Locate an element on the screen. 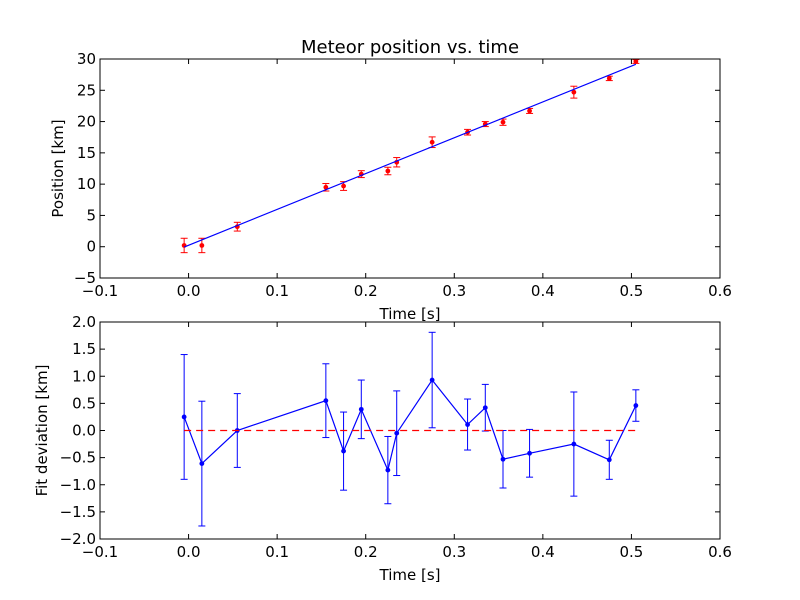 This screenshot has width=800, height=600. y-tick-label: 0.5 is located at coordinates (84, 403).